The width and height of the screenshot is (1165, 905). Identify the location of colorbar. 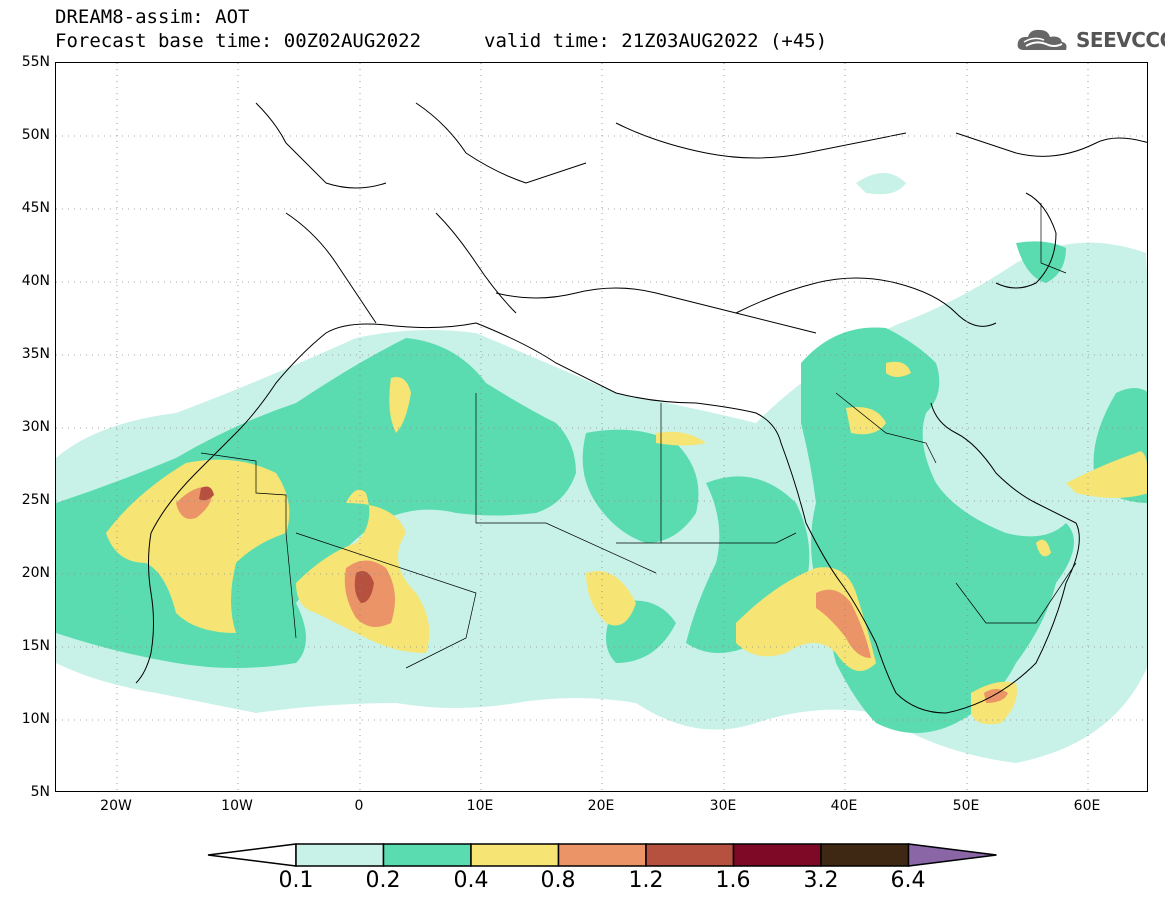
(602, 855).